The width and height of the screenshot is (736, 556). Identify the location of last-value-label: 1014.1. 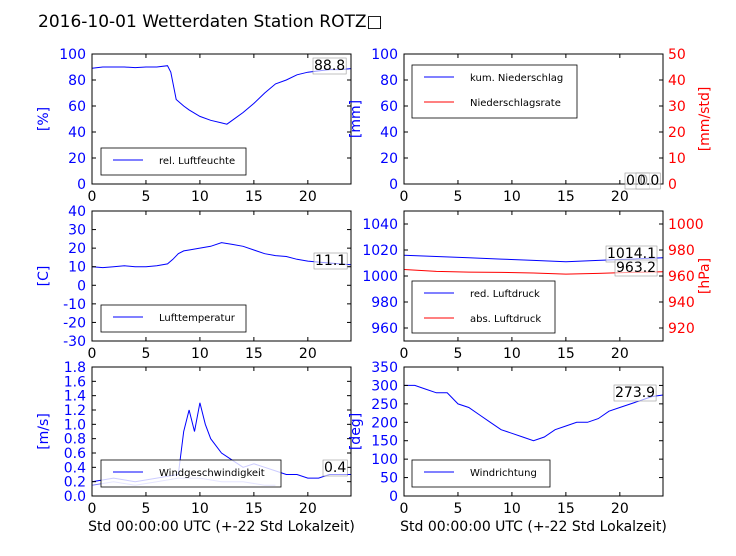
(631, 254).